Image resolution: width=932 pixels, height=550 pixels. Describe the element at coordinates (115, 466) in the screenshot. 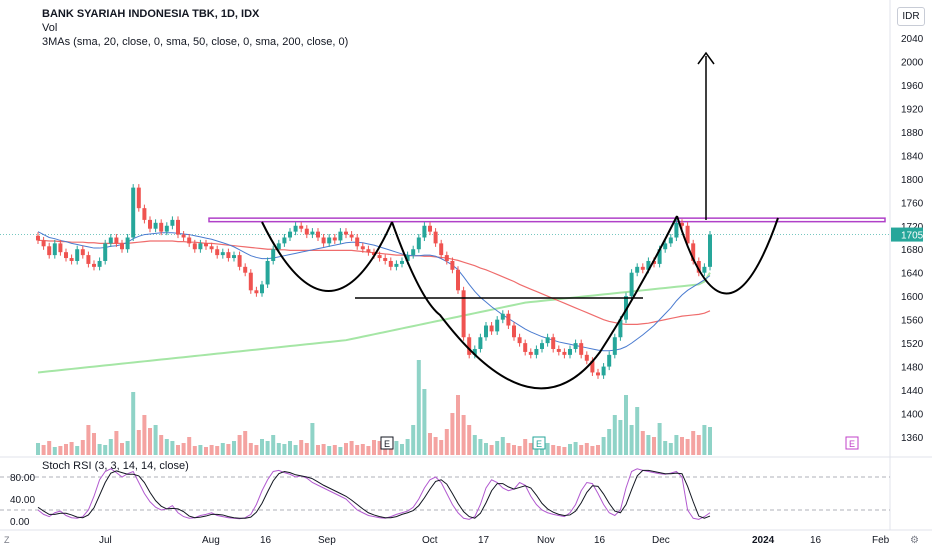

I see `stoch-rsi-legend: Stoch RSI (3, 3, 14, 14, close)` at that location.